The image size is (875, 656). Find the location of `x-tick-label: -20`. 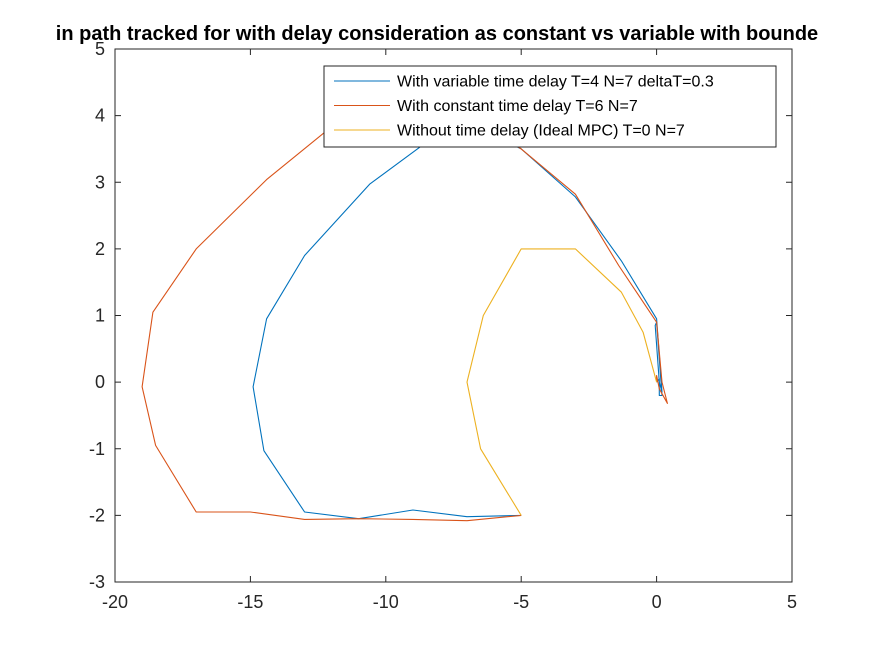

x-tick-label: -20 is located at coordinates (115, 602).